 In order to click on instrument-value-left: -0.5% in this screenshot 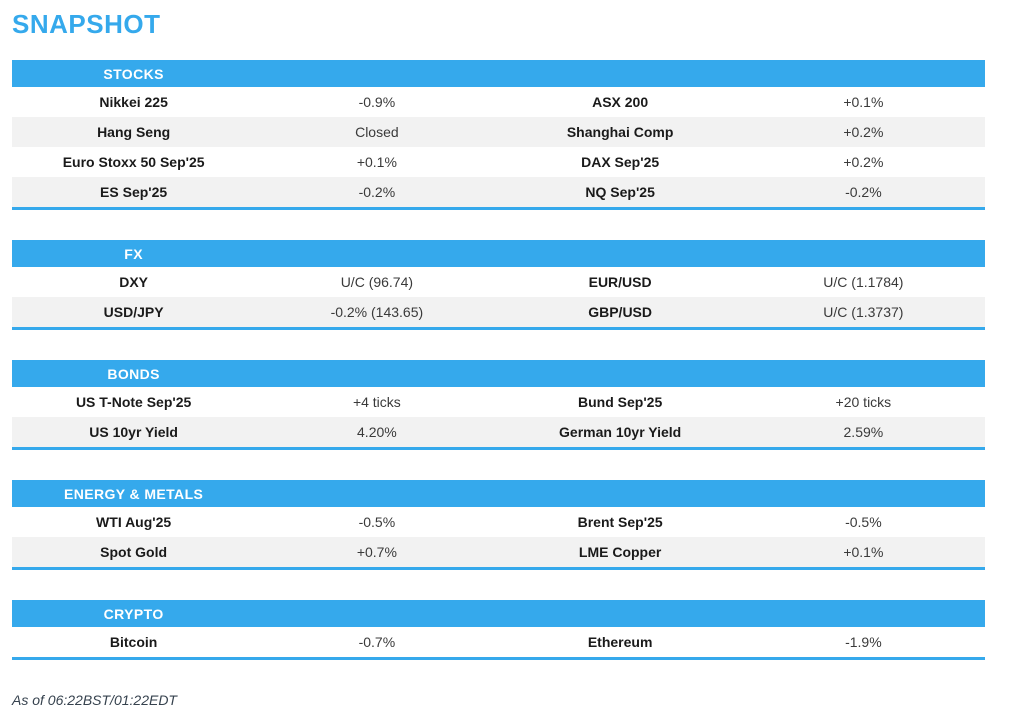, I will do `click(377, 522)`.